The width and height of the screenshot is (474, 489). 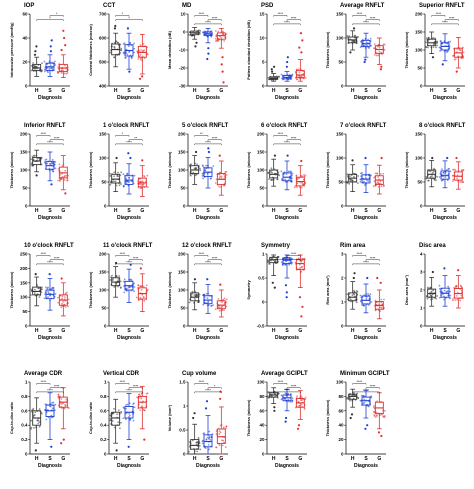 What do you see at coordinates (90, 417) in the screenshot?
I see `y-axis-label: Cup-to-disc ratio` at bounding box center [90, 417].